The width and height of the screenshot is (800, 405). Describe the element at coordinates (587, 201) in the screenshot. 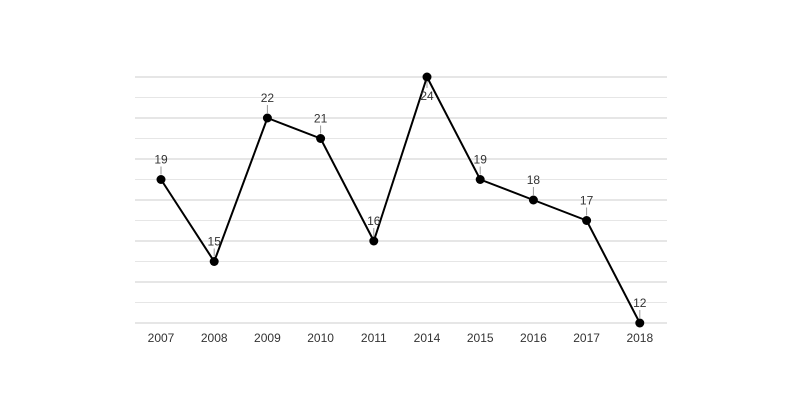

I see `data-label: 17` at that location.